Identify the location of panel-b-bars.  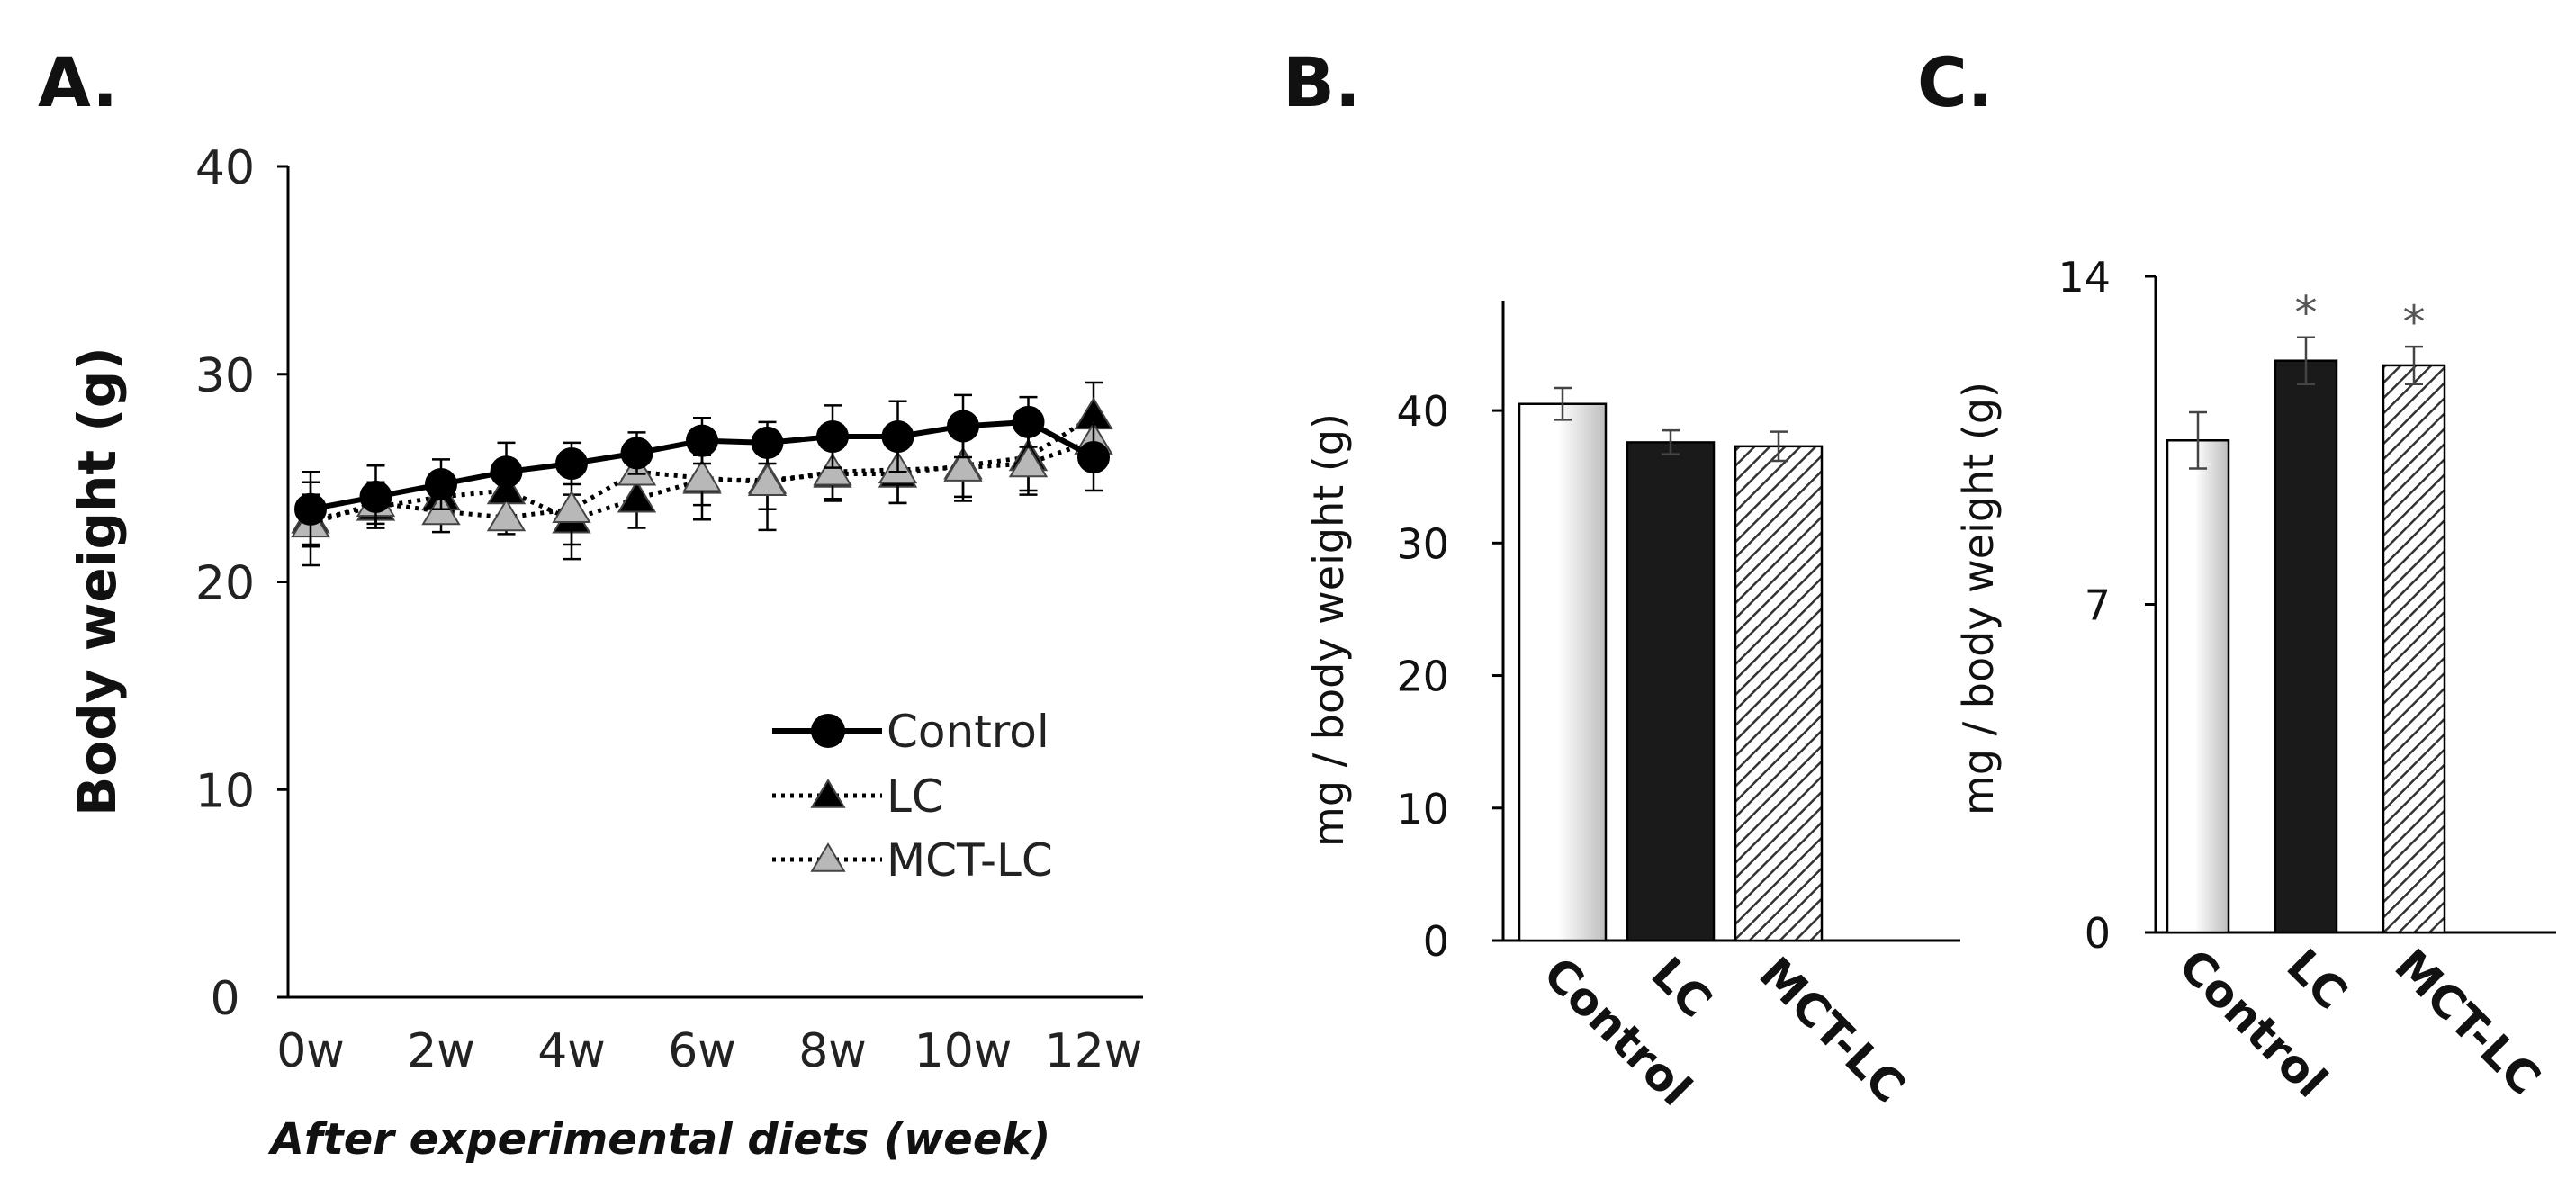
(1671, 664).